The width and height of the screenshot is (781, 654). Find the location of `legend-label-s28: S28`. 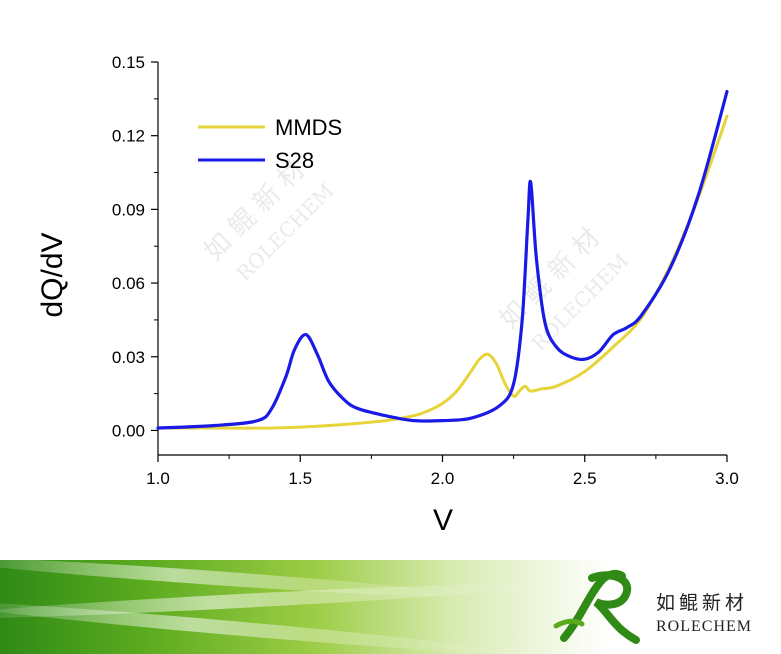

legend-label-s28: S28 is located at coordinates (294, 160).